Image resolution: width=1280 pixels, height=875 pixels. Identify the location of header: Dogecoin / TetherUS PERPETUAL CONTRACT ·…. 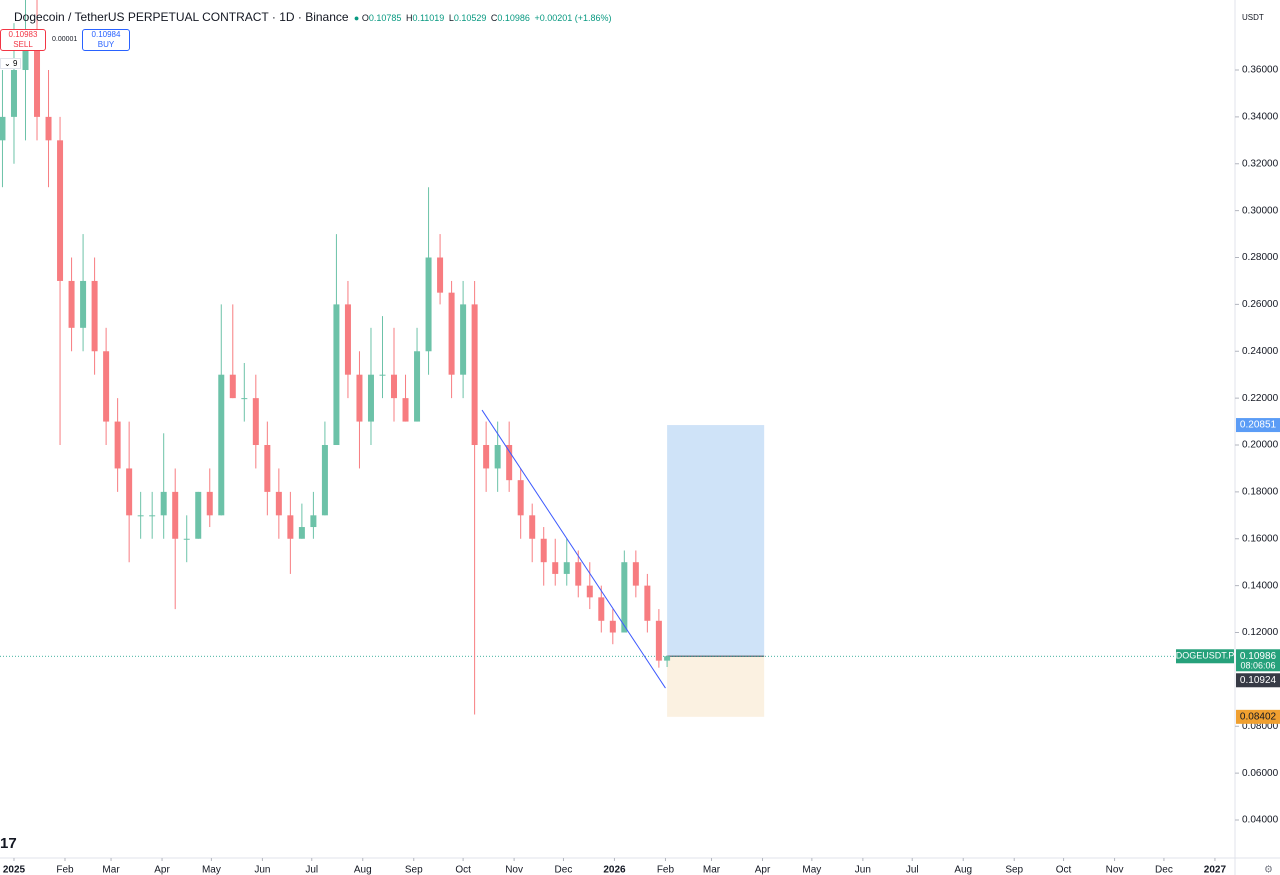
(315, 17).